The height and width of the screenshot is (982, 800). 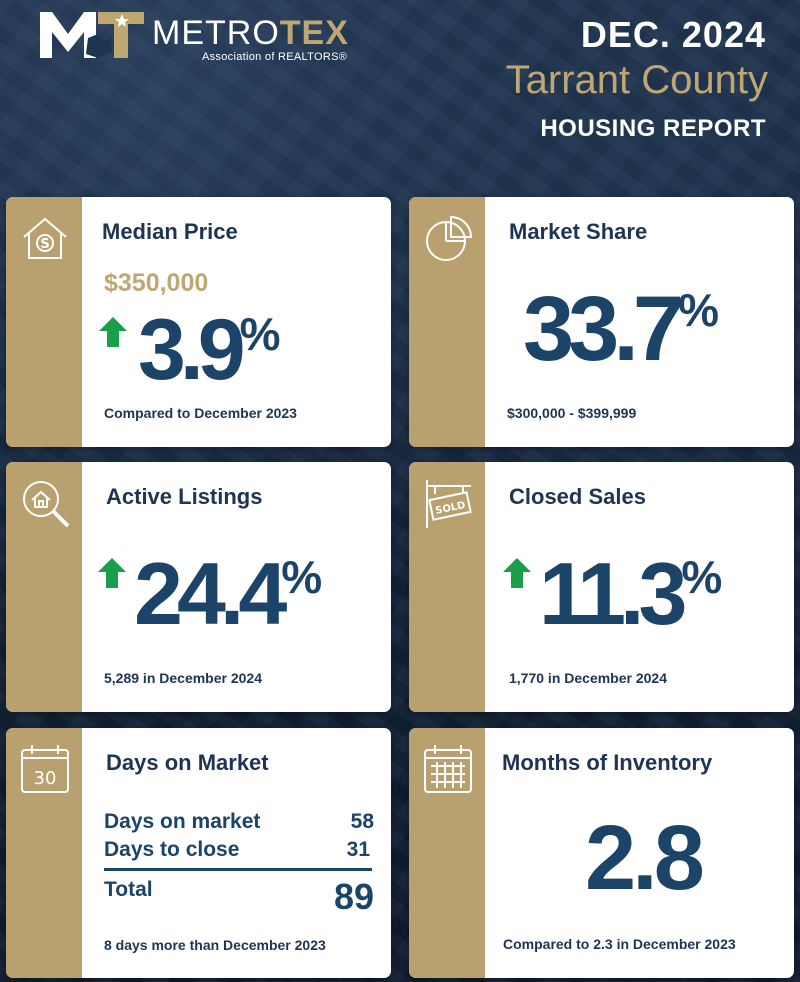 I want to click on median-price-value: $350,000, so click(x=156, y=283).